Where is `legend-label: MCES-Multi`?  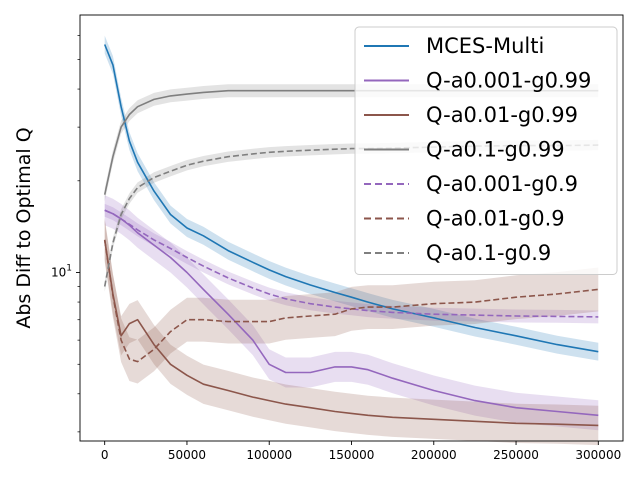 legend-label: MCES-Multi is located at coordinates (485, 46).